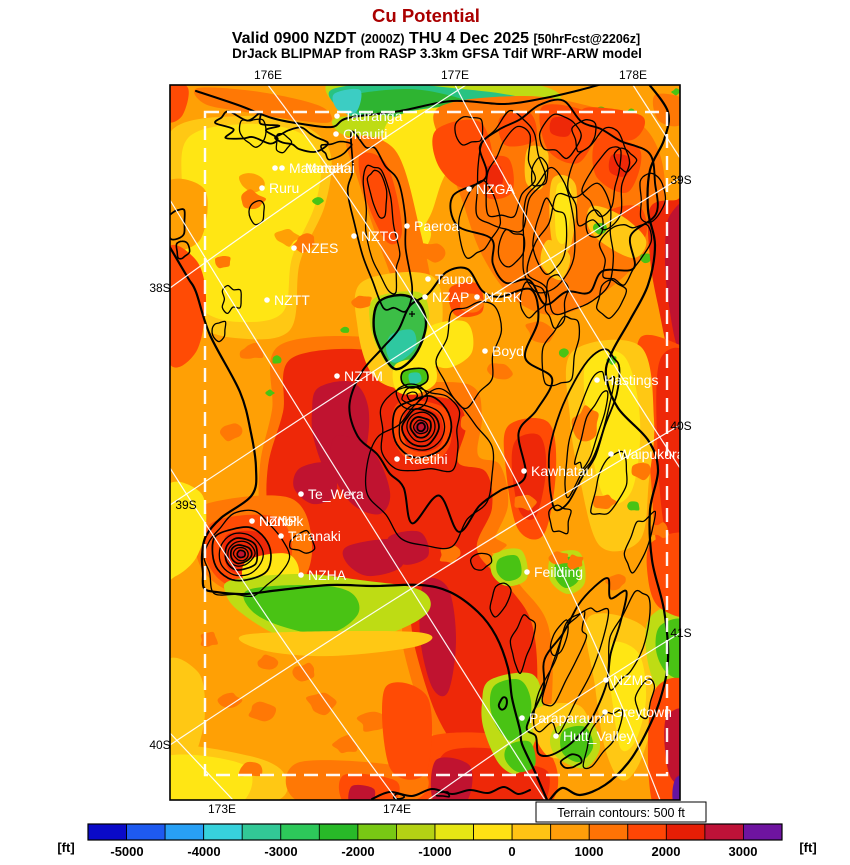 The height and width of the screenshot is (865, 850). I want to click on svg-text: Norfolk, so click(281, 521).